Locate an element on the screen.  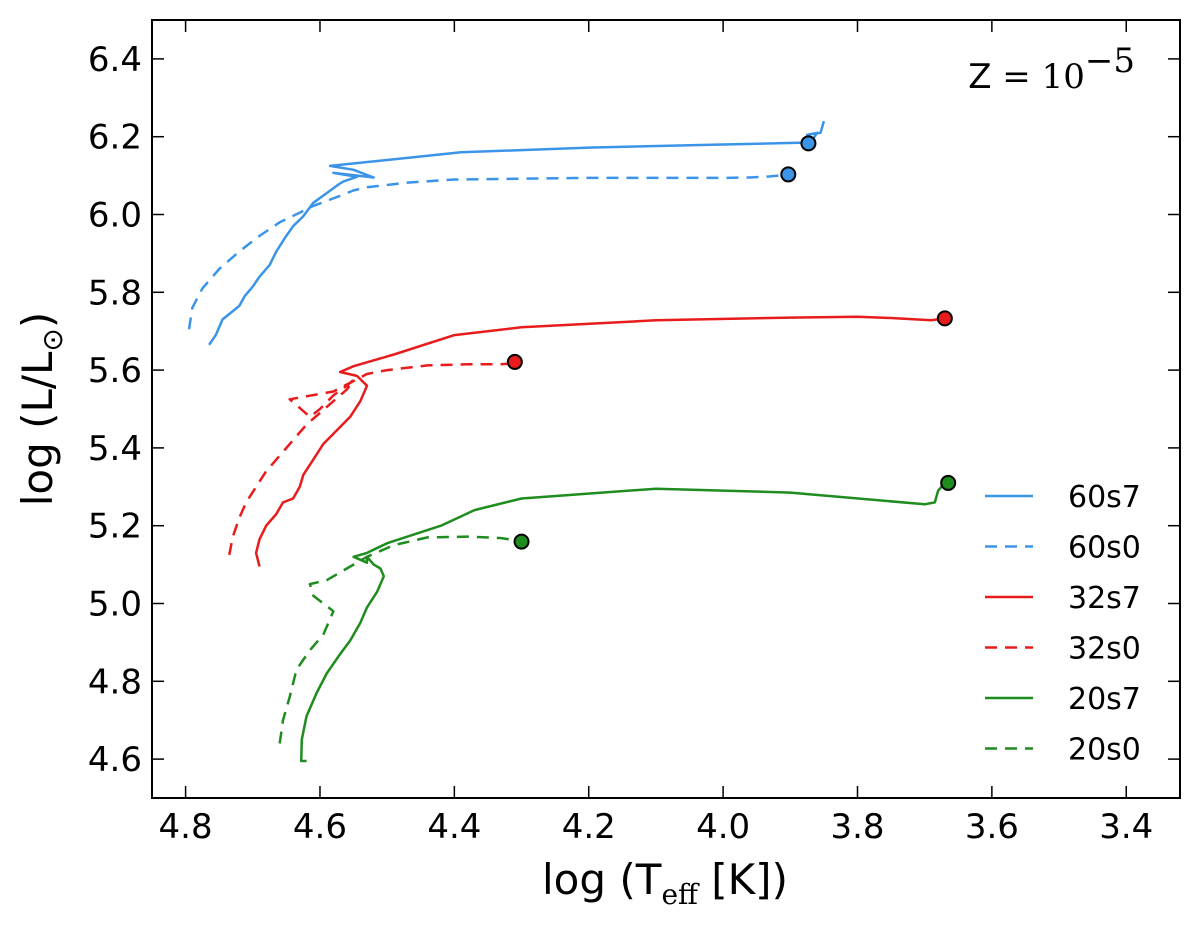
annotation-metallicity: Z = 10−5 is located at coordinates (1051, 69).